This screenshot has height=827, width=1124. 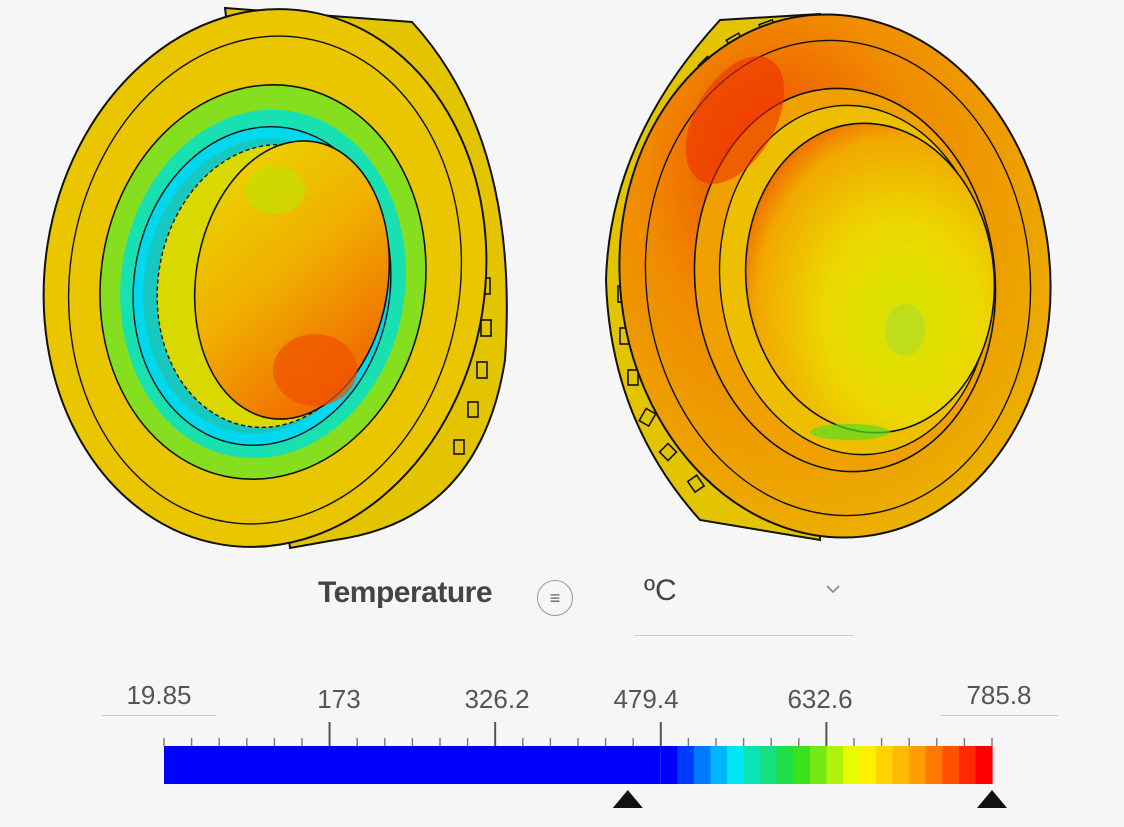 What do you see at coordinates (833, 589) in the screenshot?
I see `chevron-down-icon` at bounding box center [833, 589].